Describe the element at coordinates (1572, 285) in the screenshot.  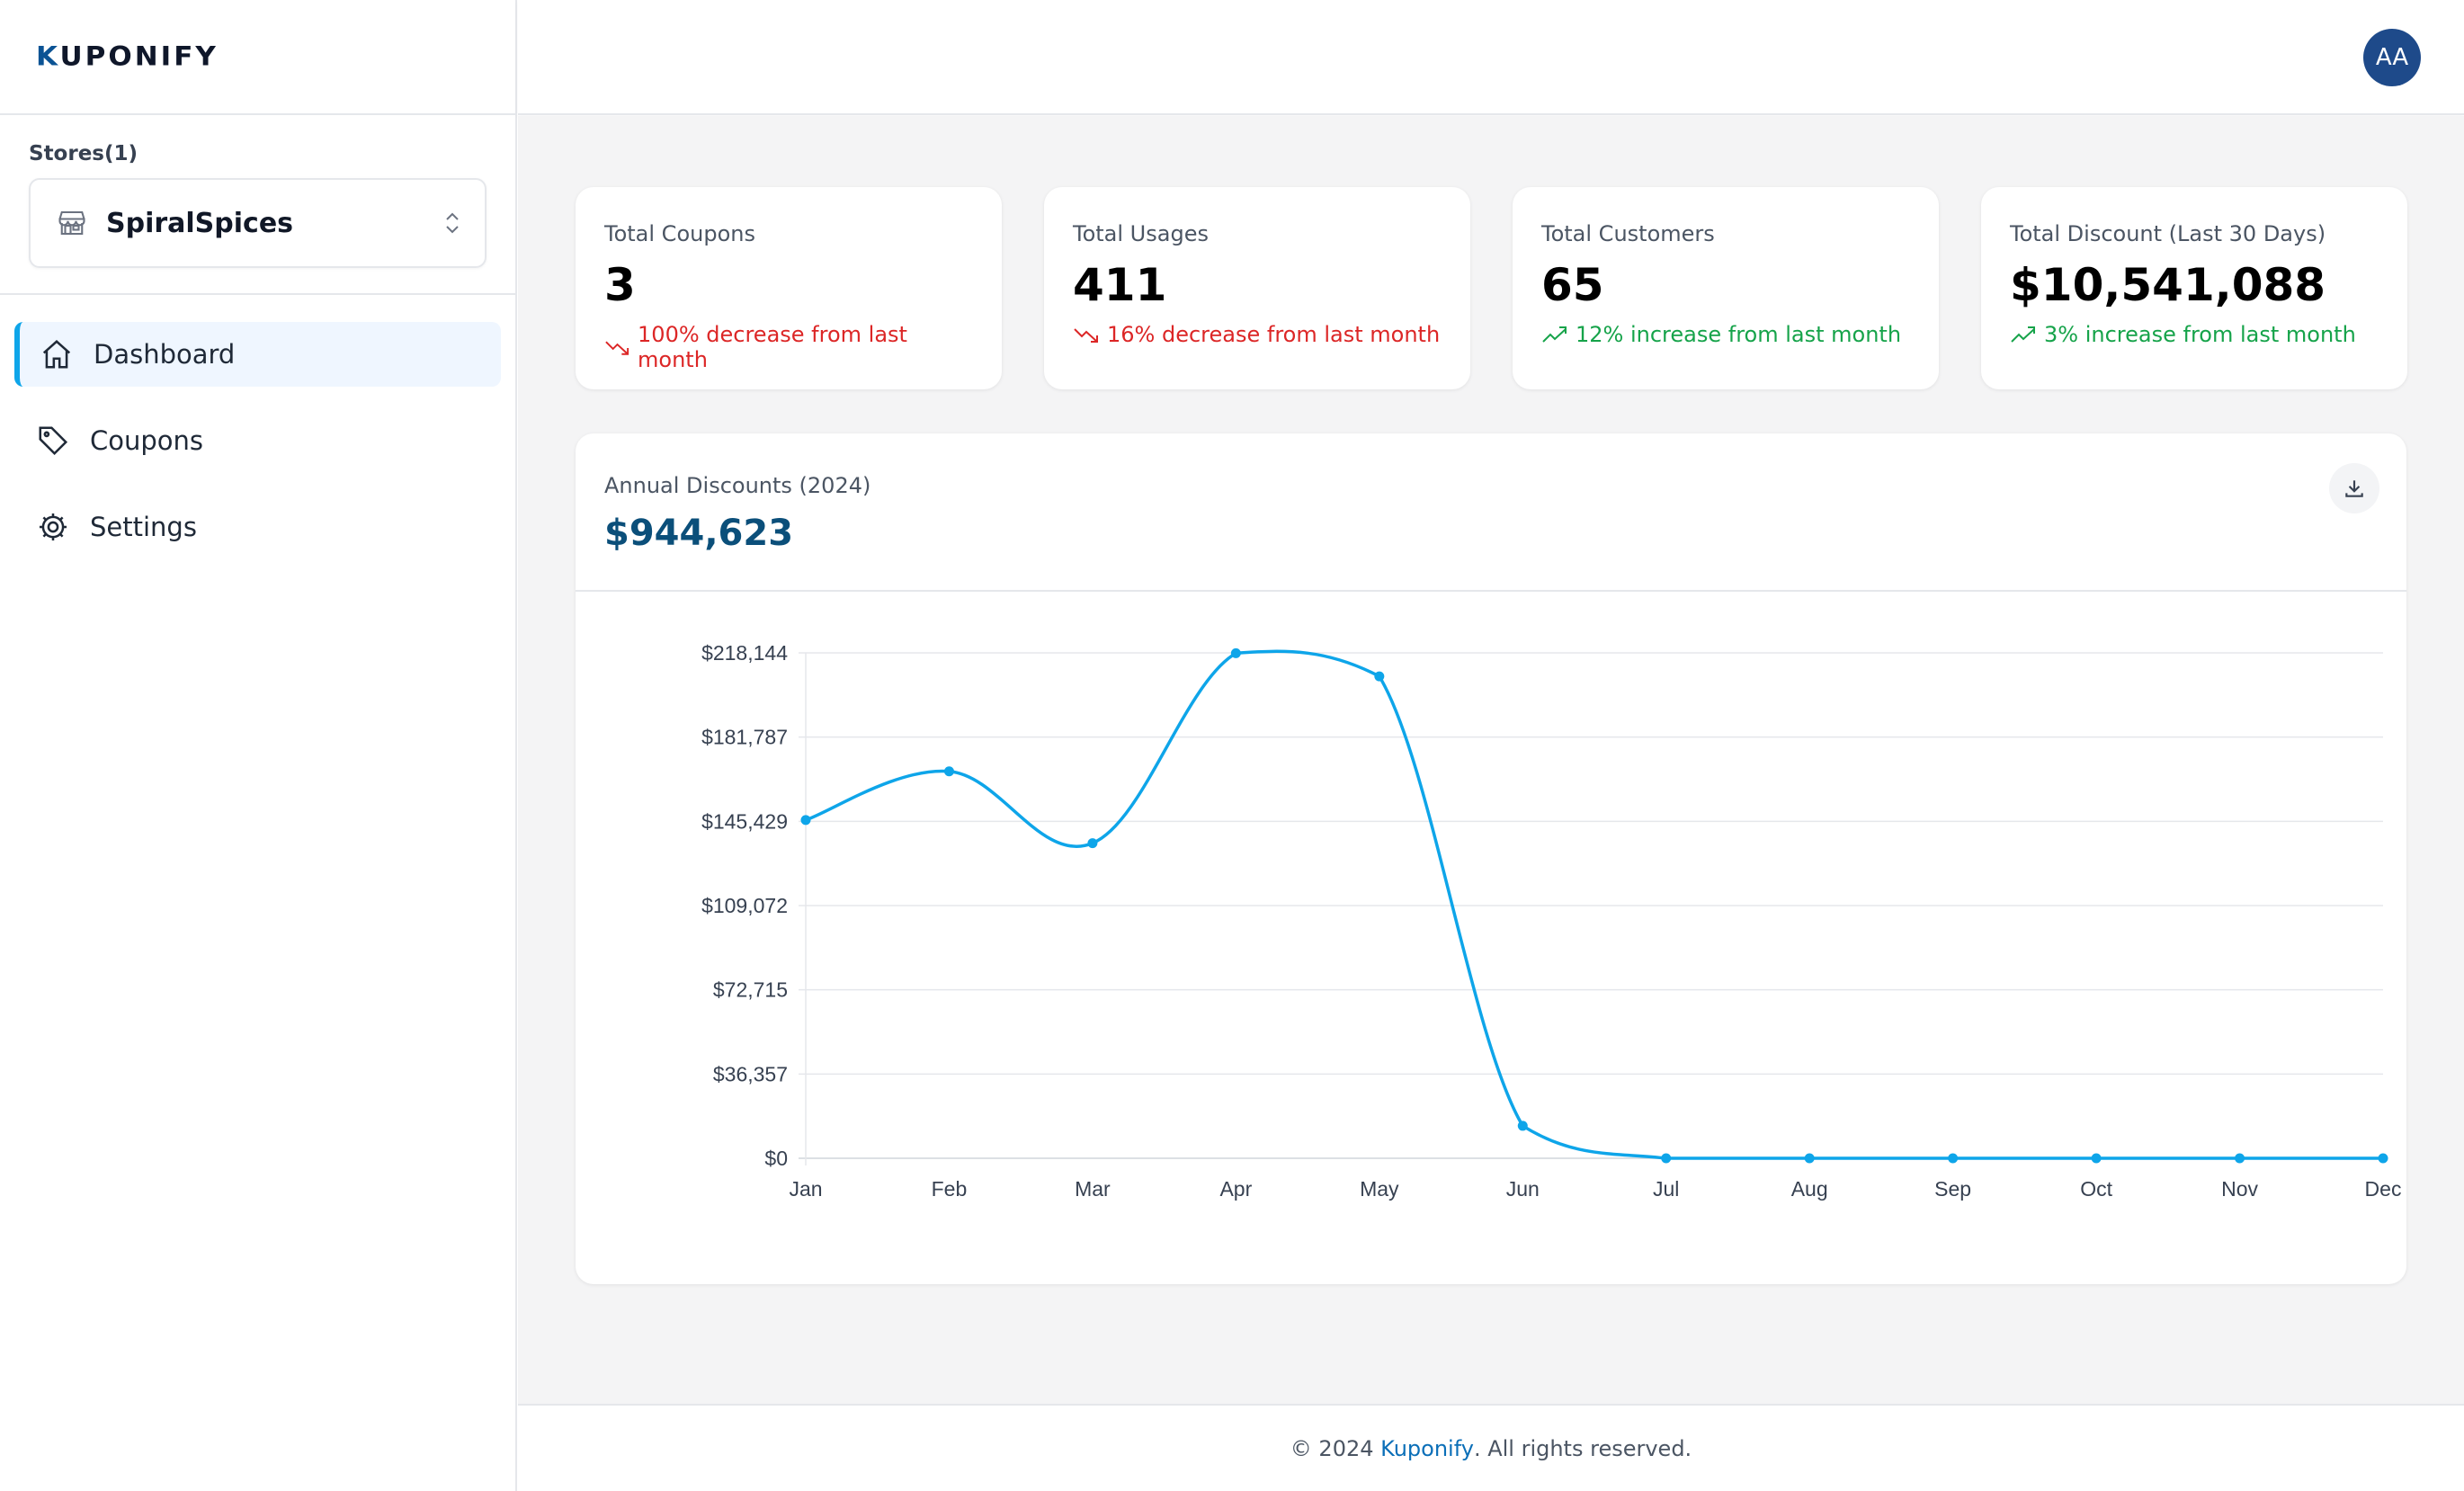
I see `stat-value: 65` at that location.